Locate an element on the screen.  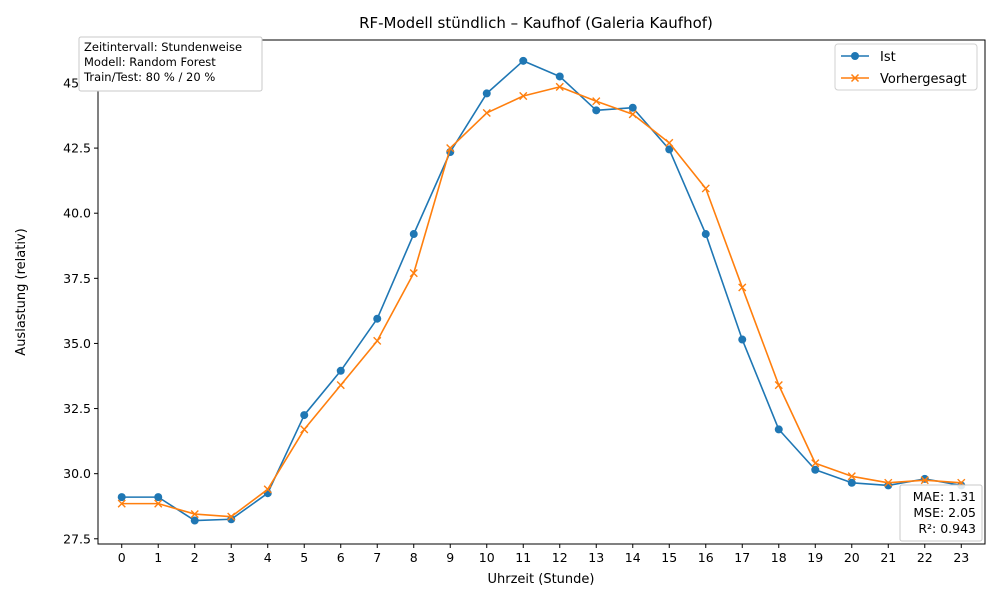
y-tick-label: 32.5 is located at coordinates (77, 408).